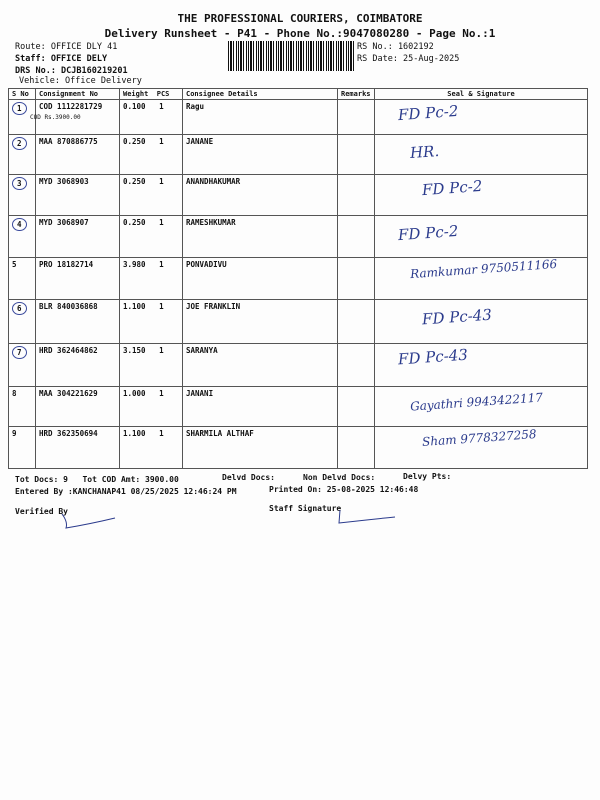 This screenshot has width=600, height=800. I want to click on cell-sno: 8, so click(22, 406).